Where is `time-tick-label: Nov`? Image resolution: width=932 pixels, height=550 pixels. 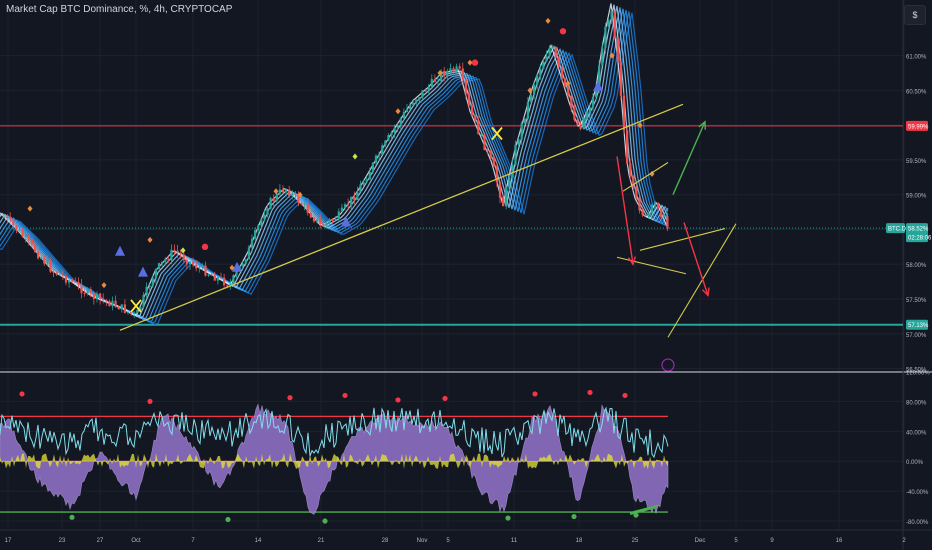
time-tick-label: Nov is located at coordinates (422, 541).